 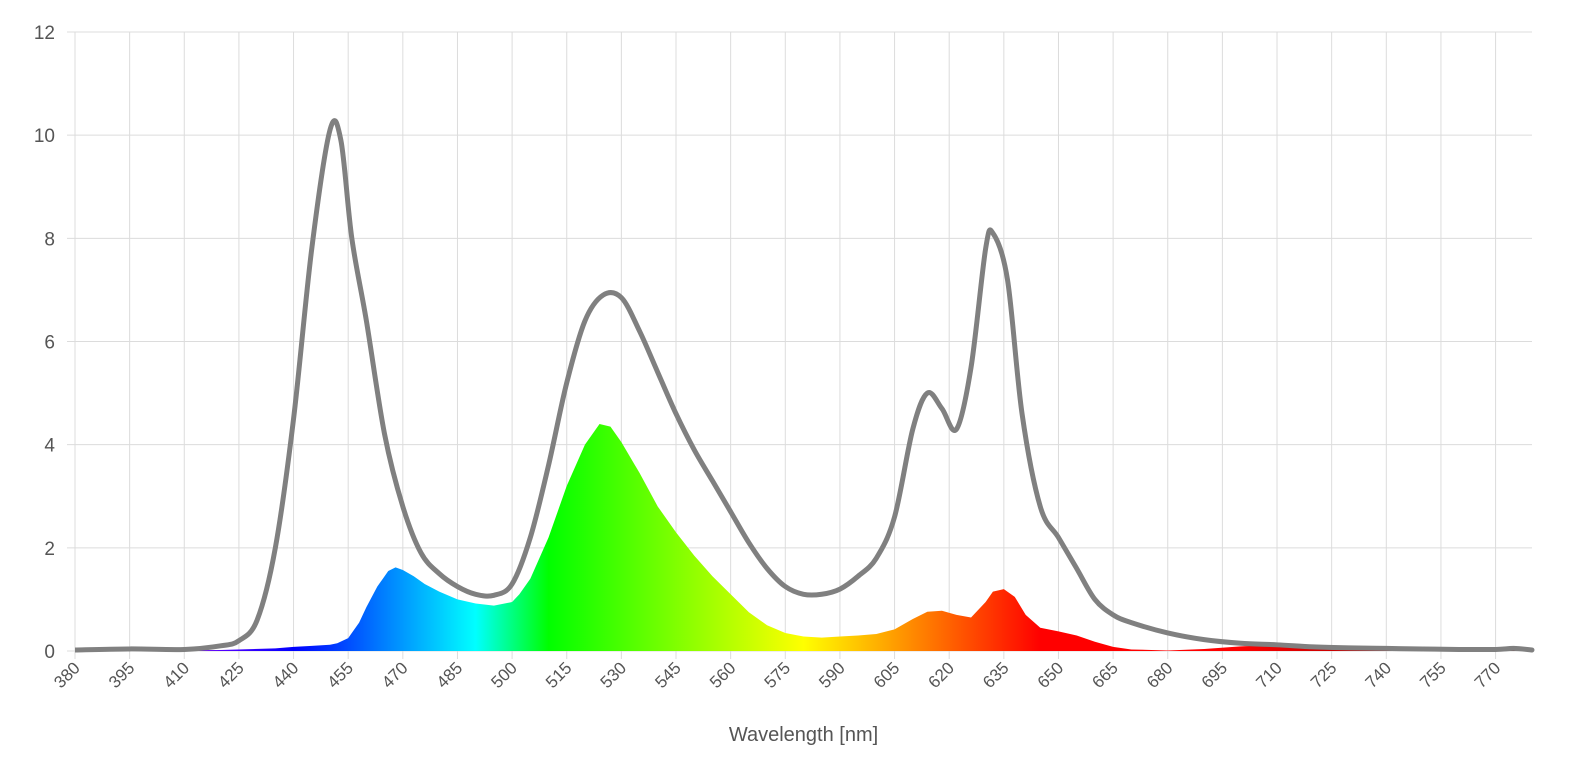 What do you see at coordinates (558, 674) in the screenshot?
I see `x-tick-label: 515` at bounding box center [558, 674].